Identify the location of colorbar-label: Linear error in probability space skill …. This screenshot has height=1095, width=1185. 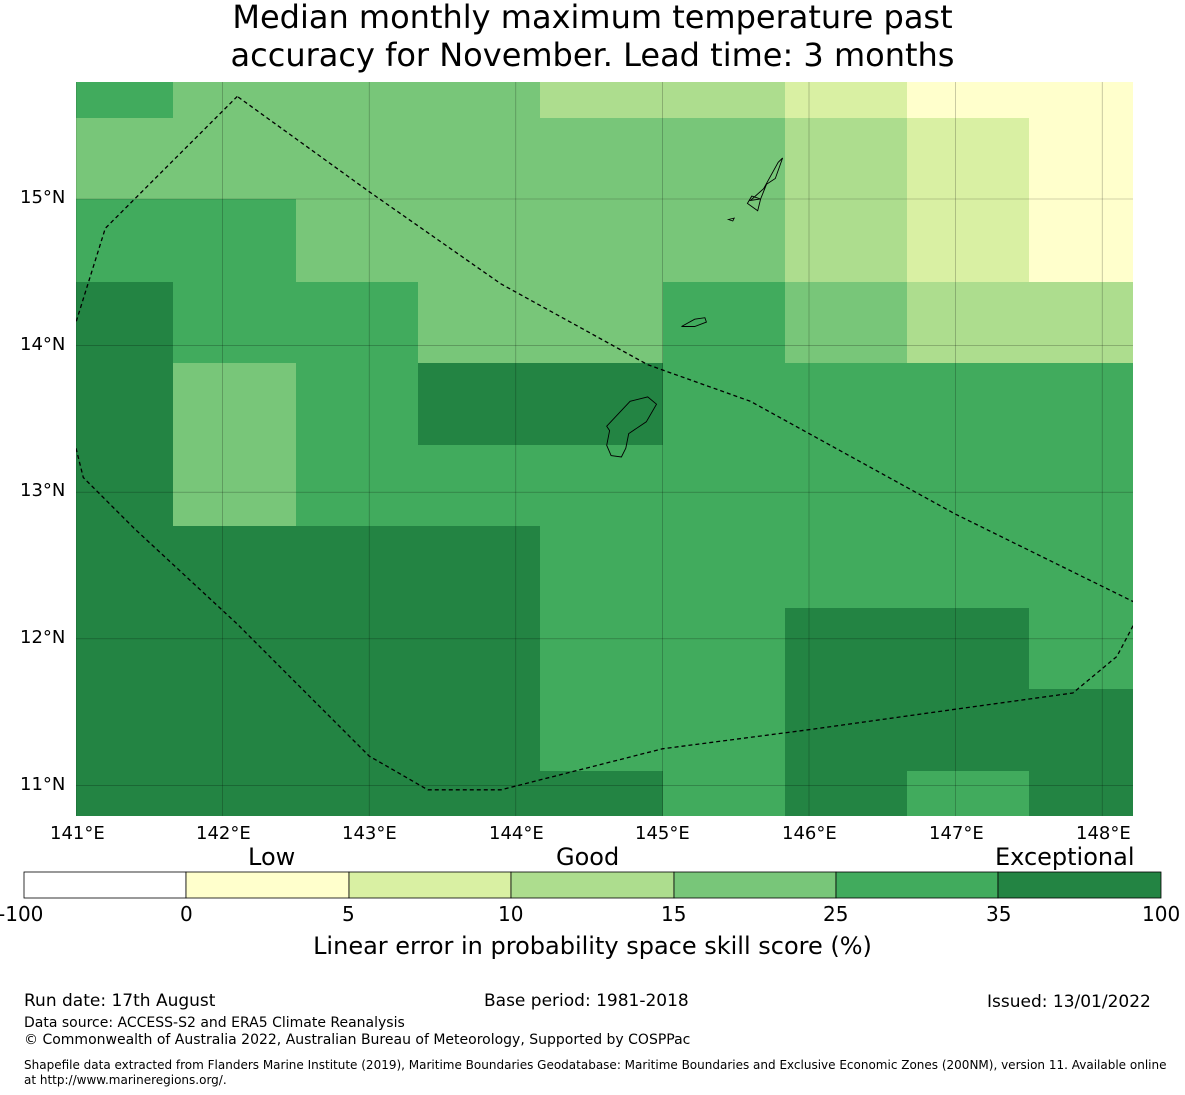
(592, 946).